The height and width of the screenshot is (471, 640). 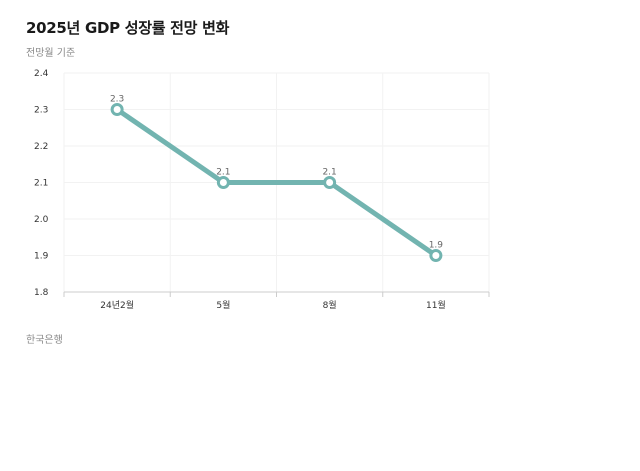 I want to click on y-tick-label: 2.0, so click(x=41, y=220).